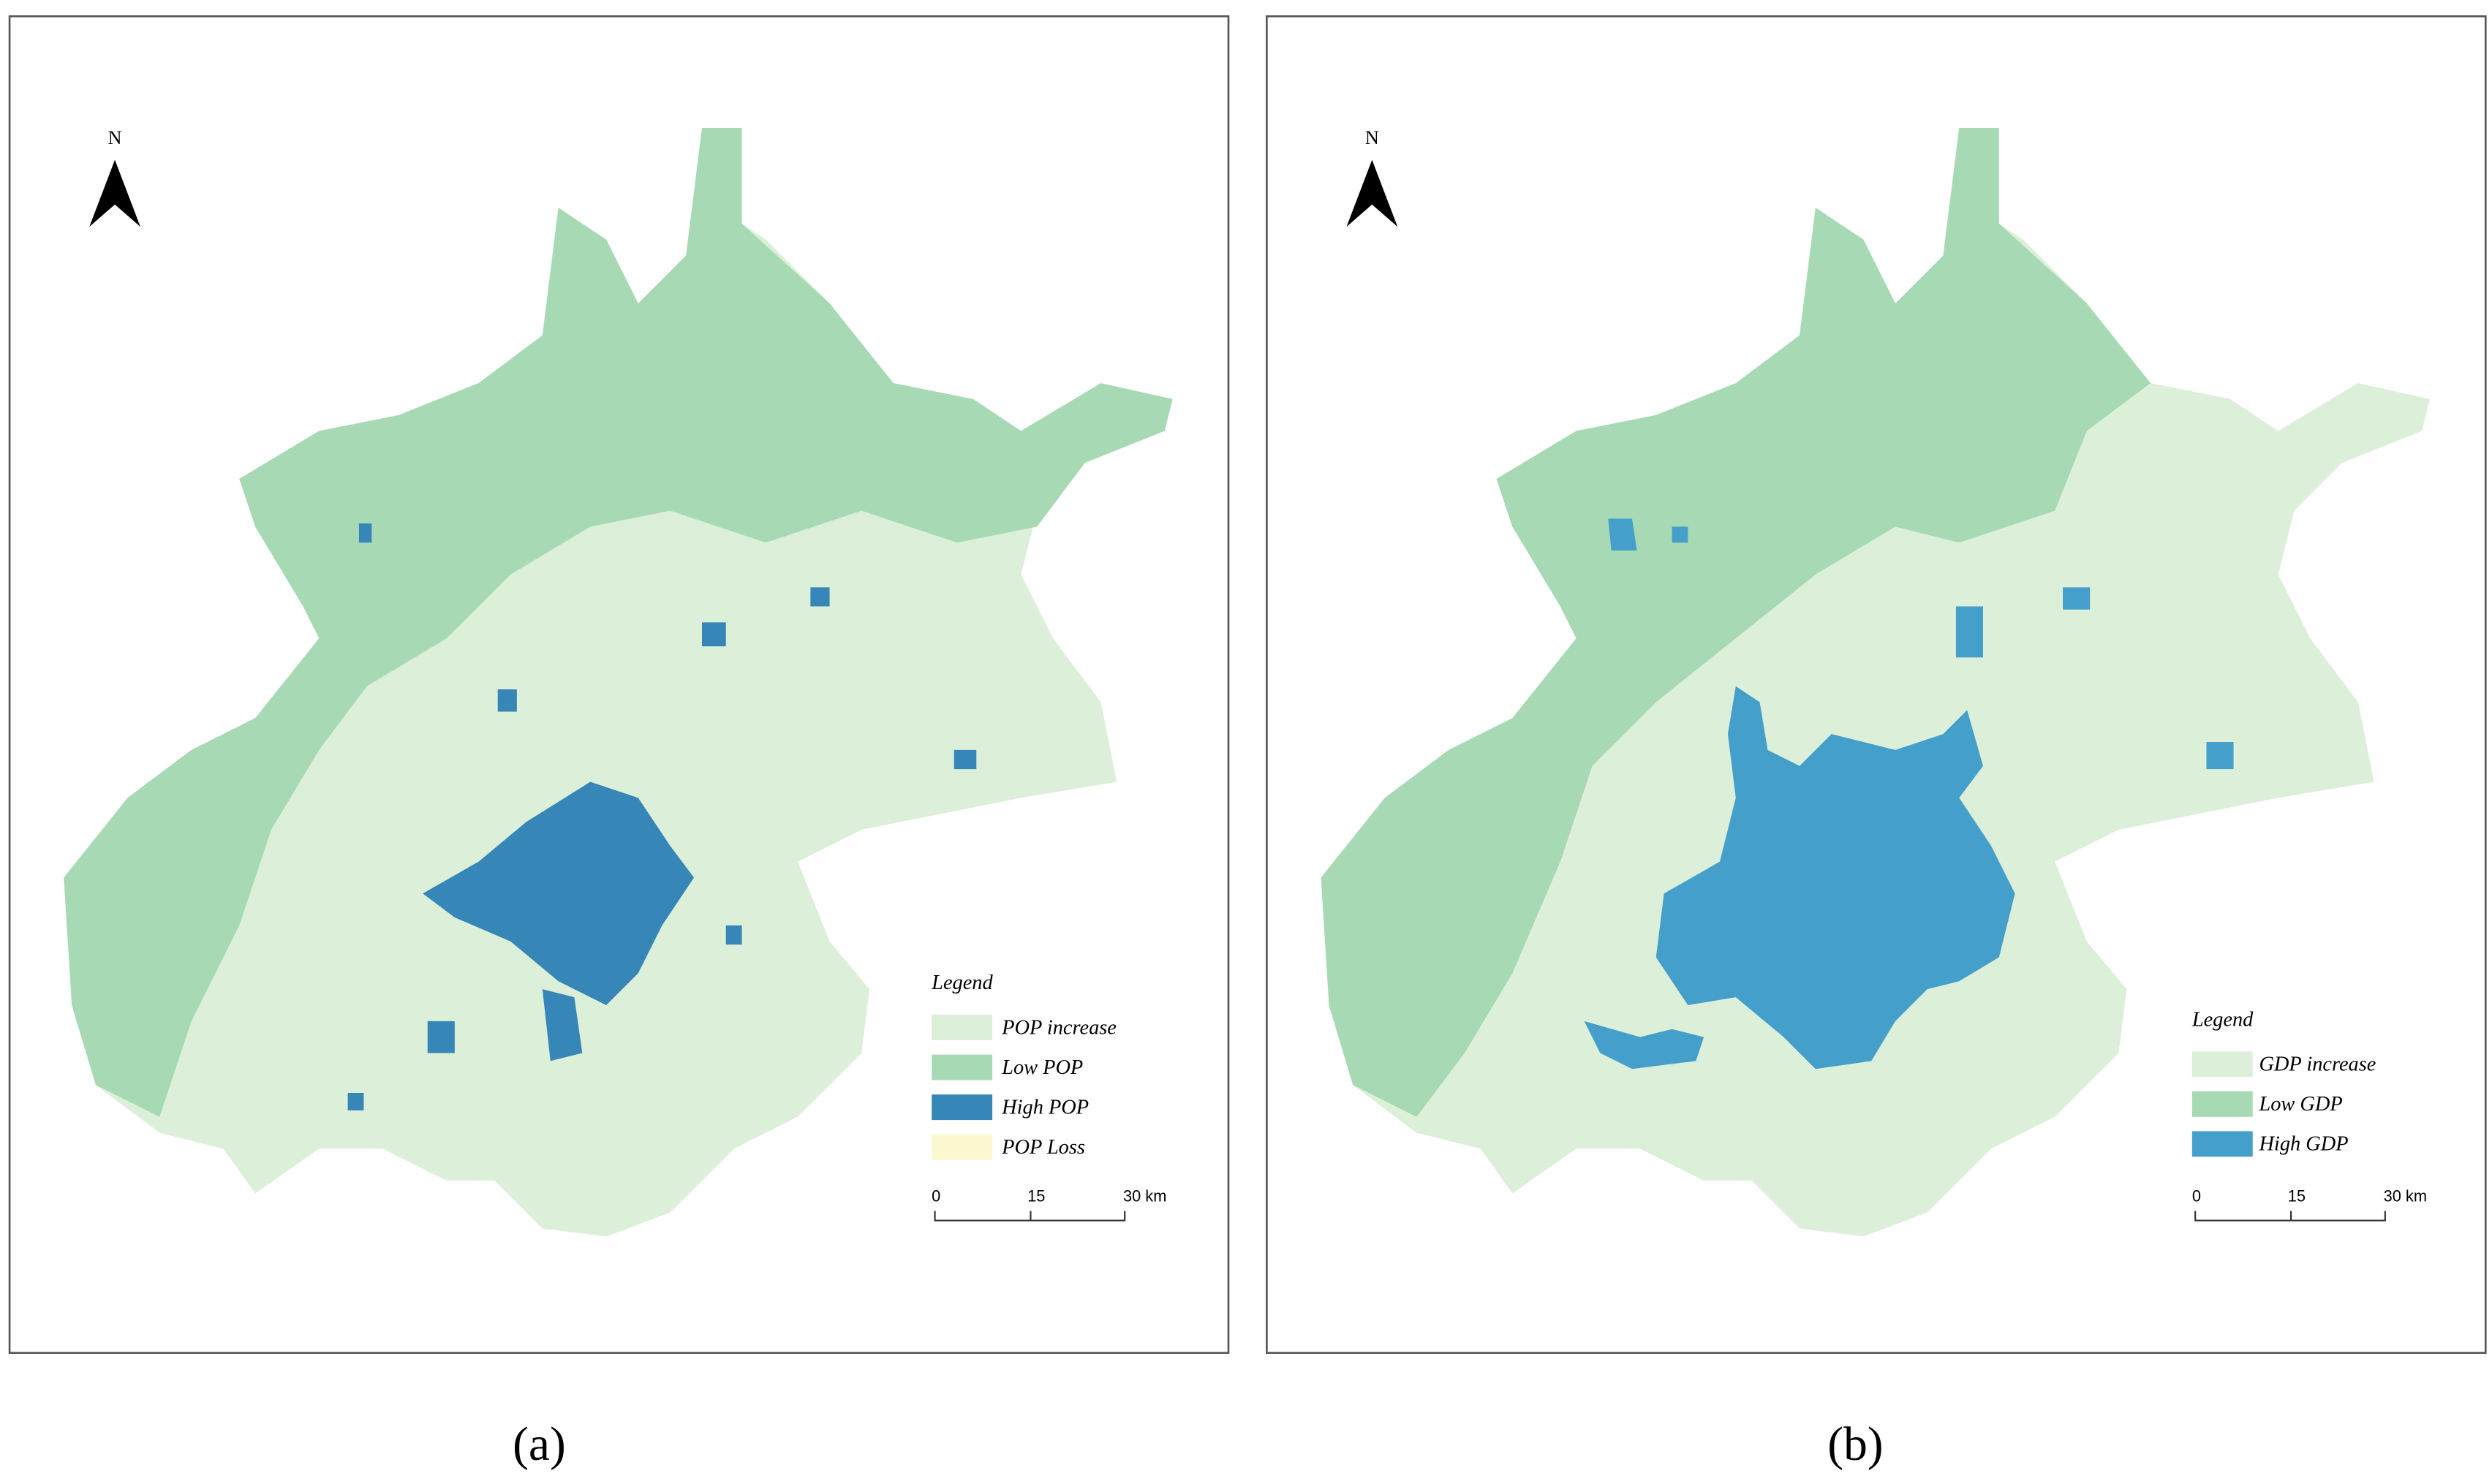 Image resolution: width=2492 pixels, height=1484 pixels. Describe the element at coordinates (2317, 1064) in the screenshot. I see `legend-label: GDP increase` at that location.